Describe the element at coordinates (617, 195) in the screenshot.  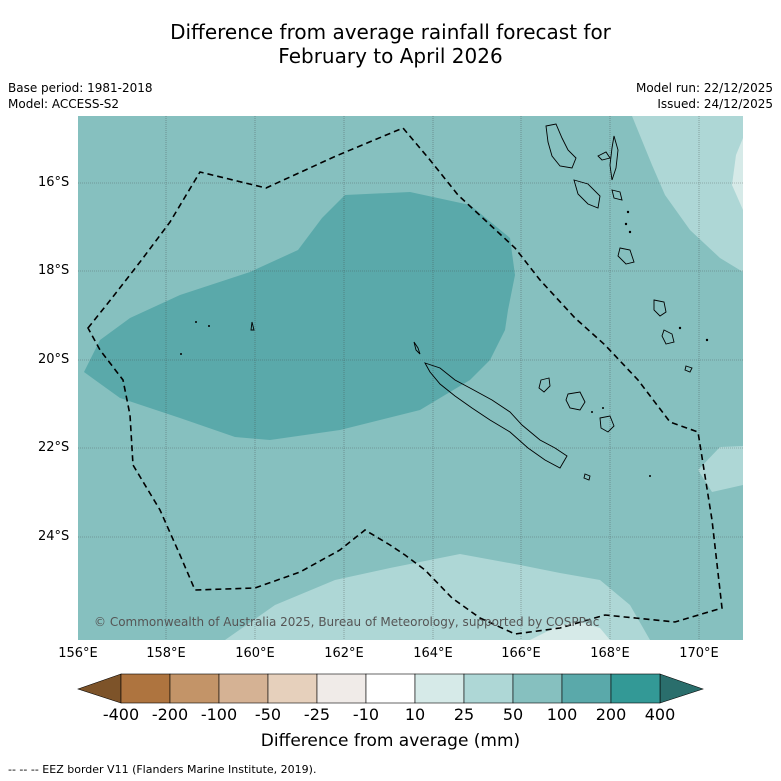
I see `vanuatu-epi` at that location.